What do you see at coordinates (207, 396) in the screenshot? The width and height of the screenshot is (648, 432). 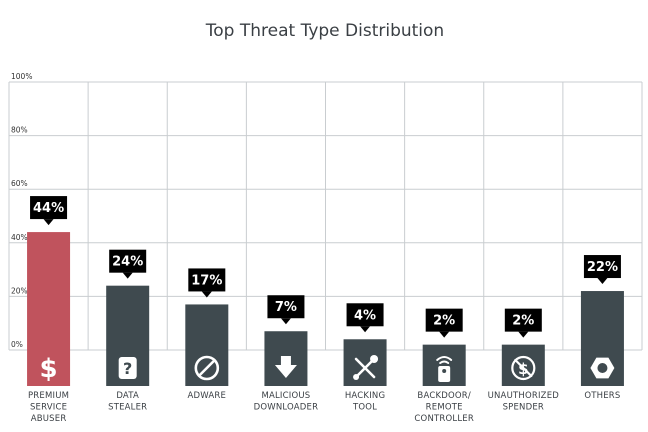 I see `category-label: ADWARE` at bounding box center [207, 396].